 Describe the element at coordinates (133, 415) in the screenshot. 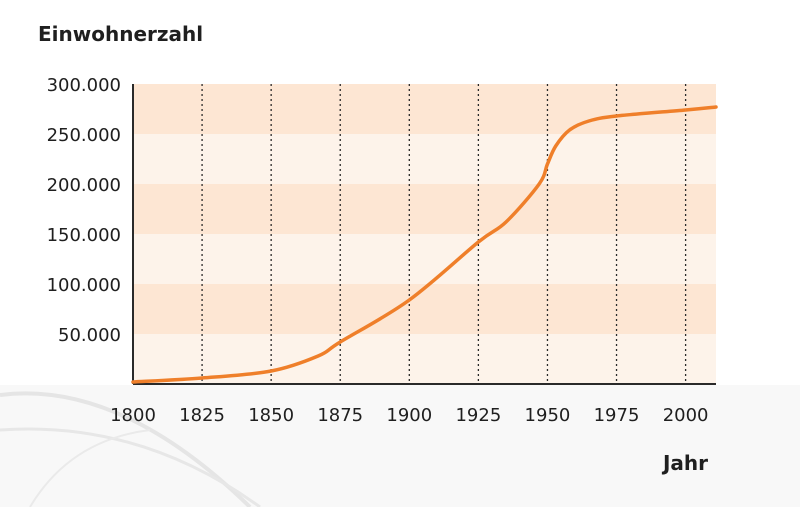

I see `x-tick-label: 1800` at that location.